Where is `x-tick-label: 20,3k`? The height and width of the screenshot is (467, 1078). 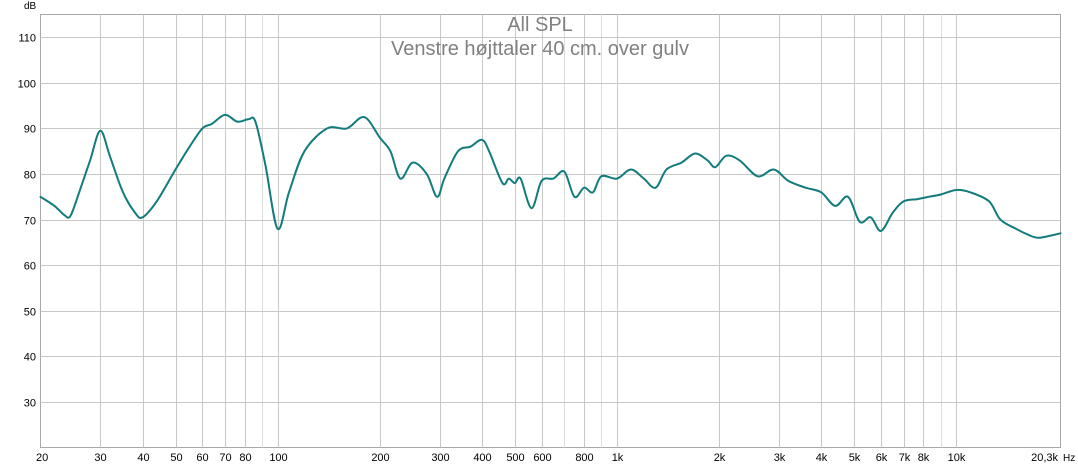 x-tick-label: 20,3k is located at coordinates (1044, 458).